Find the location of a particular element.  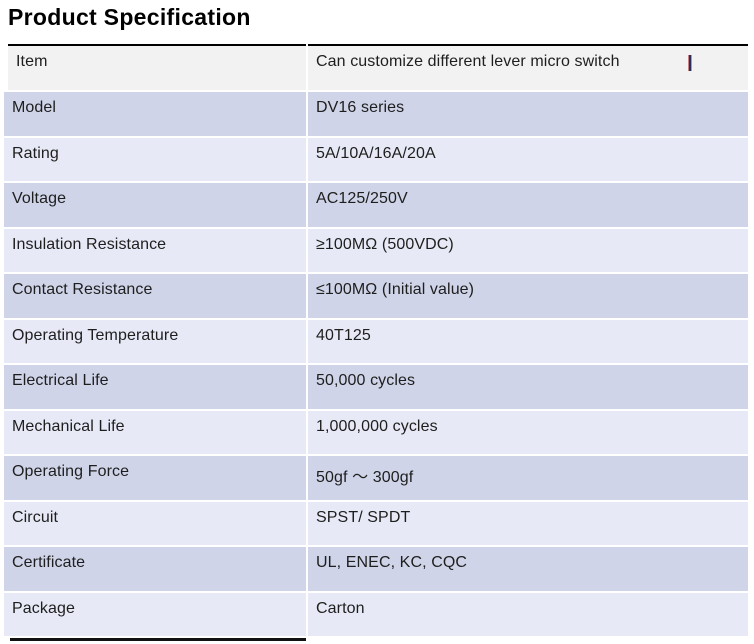

spec-value: 50,000 cycles is located at coordinates (528, 387).